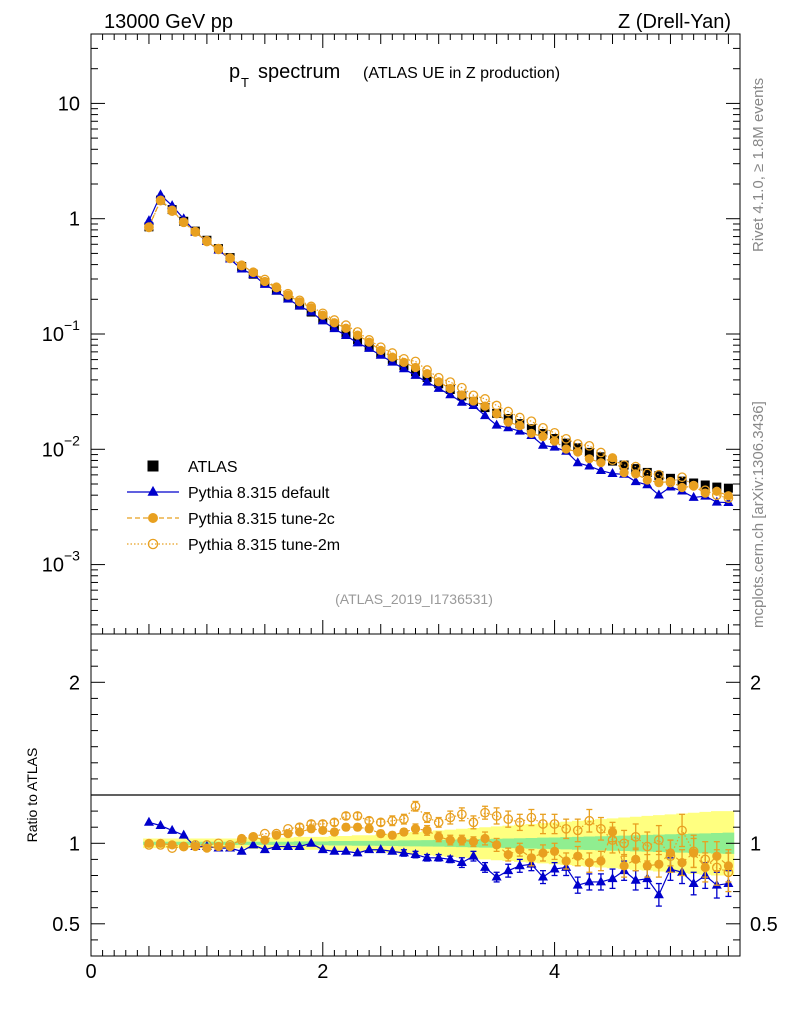 This screenshot has height=1024, width=786. I want to click on y-tick-label-ratio-right: 2, so click(755, 683).